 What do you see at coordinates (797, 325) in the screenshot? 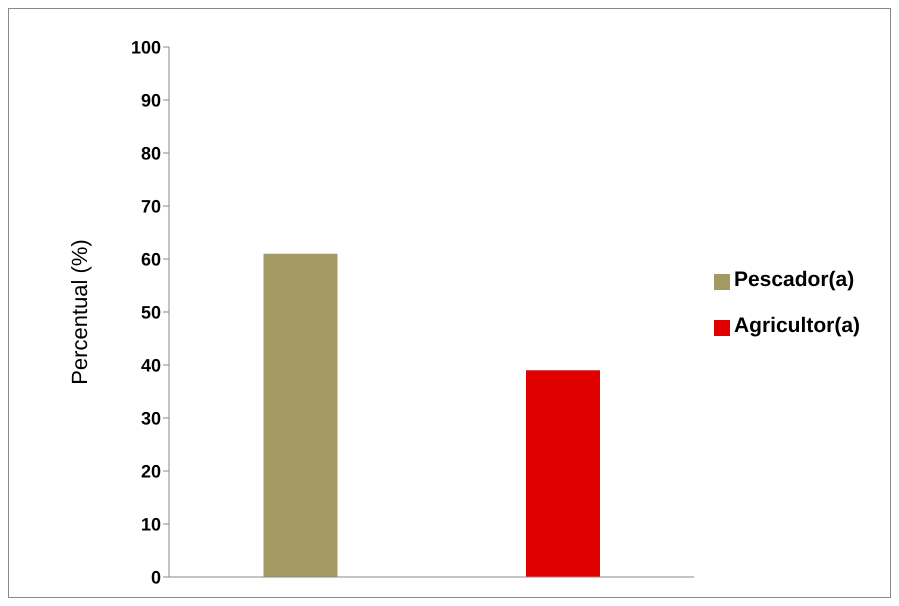
I see `legend-label: Agricultor(a)` at bounding box center [797, 325].